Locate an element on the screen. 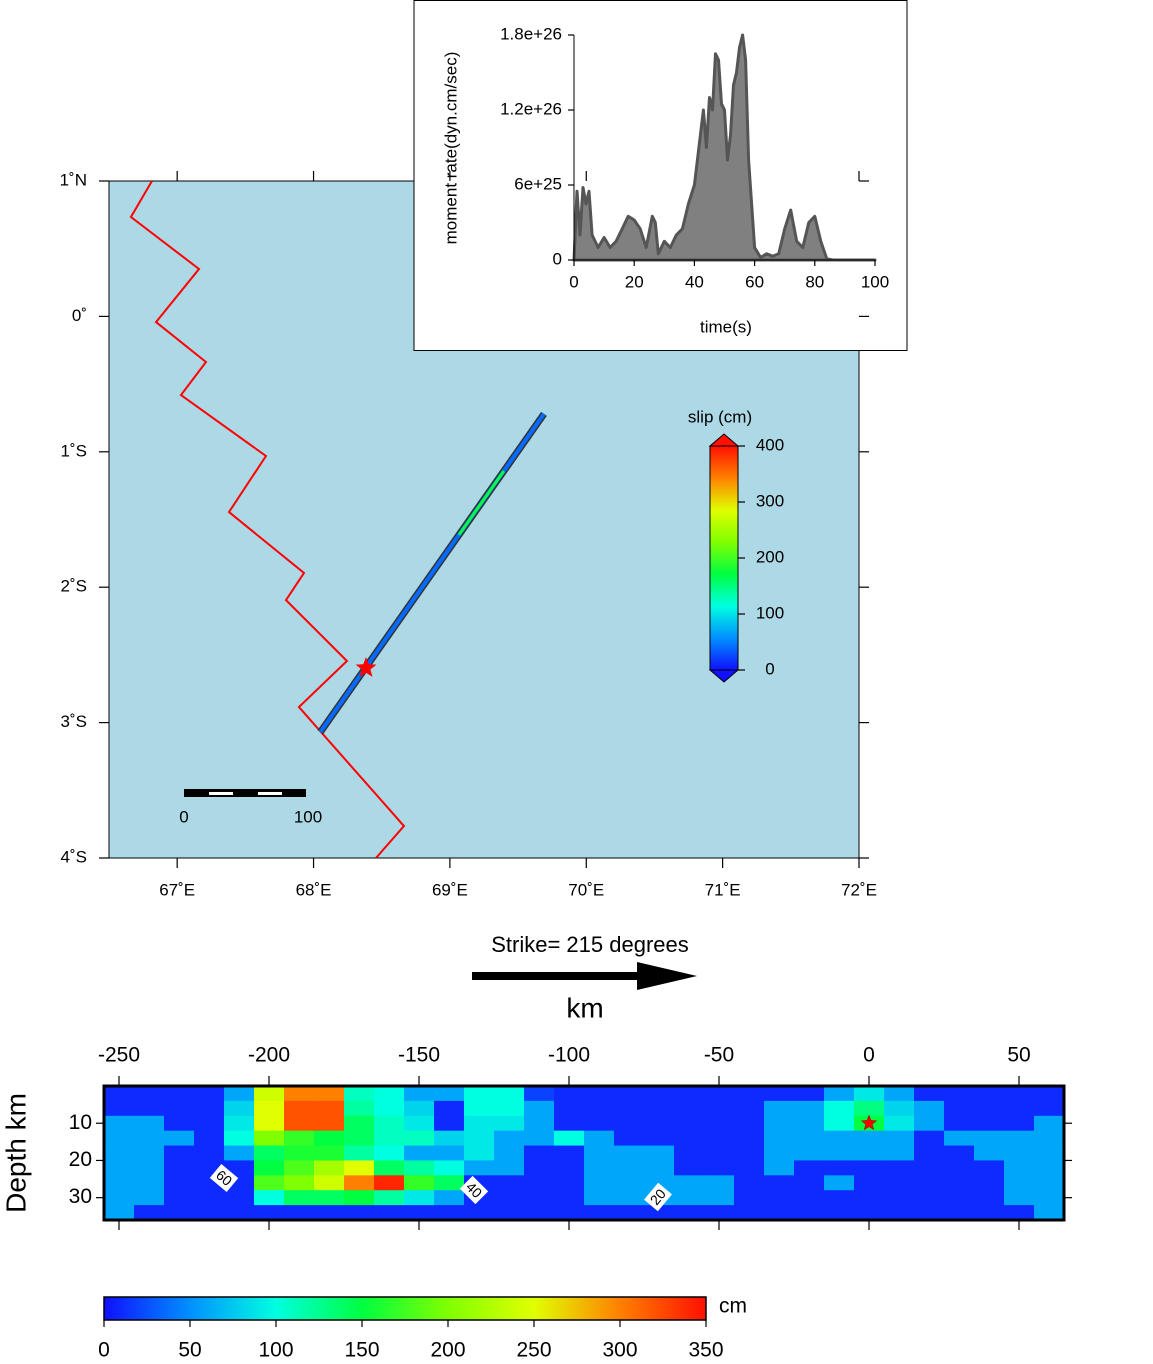 The image size is (1153, 1364). x-tick-label: 40 is located at coordinates (694, 281).